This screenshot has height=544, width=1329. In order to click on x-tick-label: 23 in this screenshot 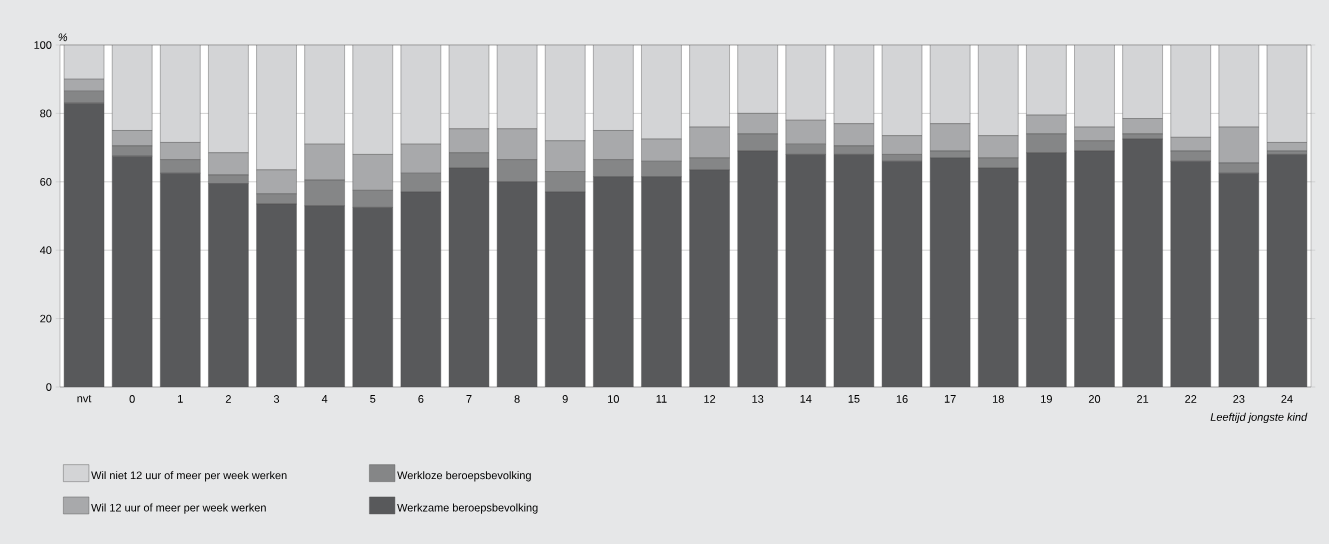, I will do `click(1239, 399)`.